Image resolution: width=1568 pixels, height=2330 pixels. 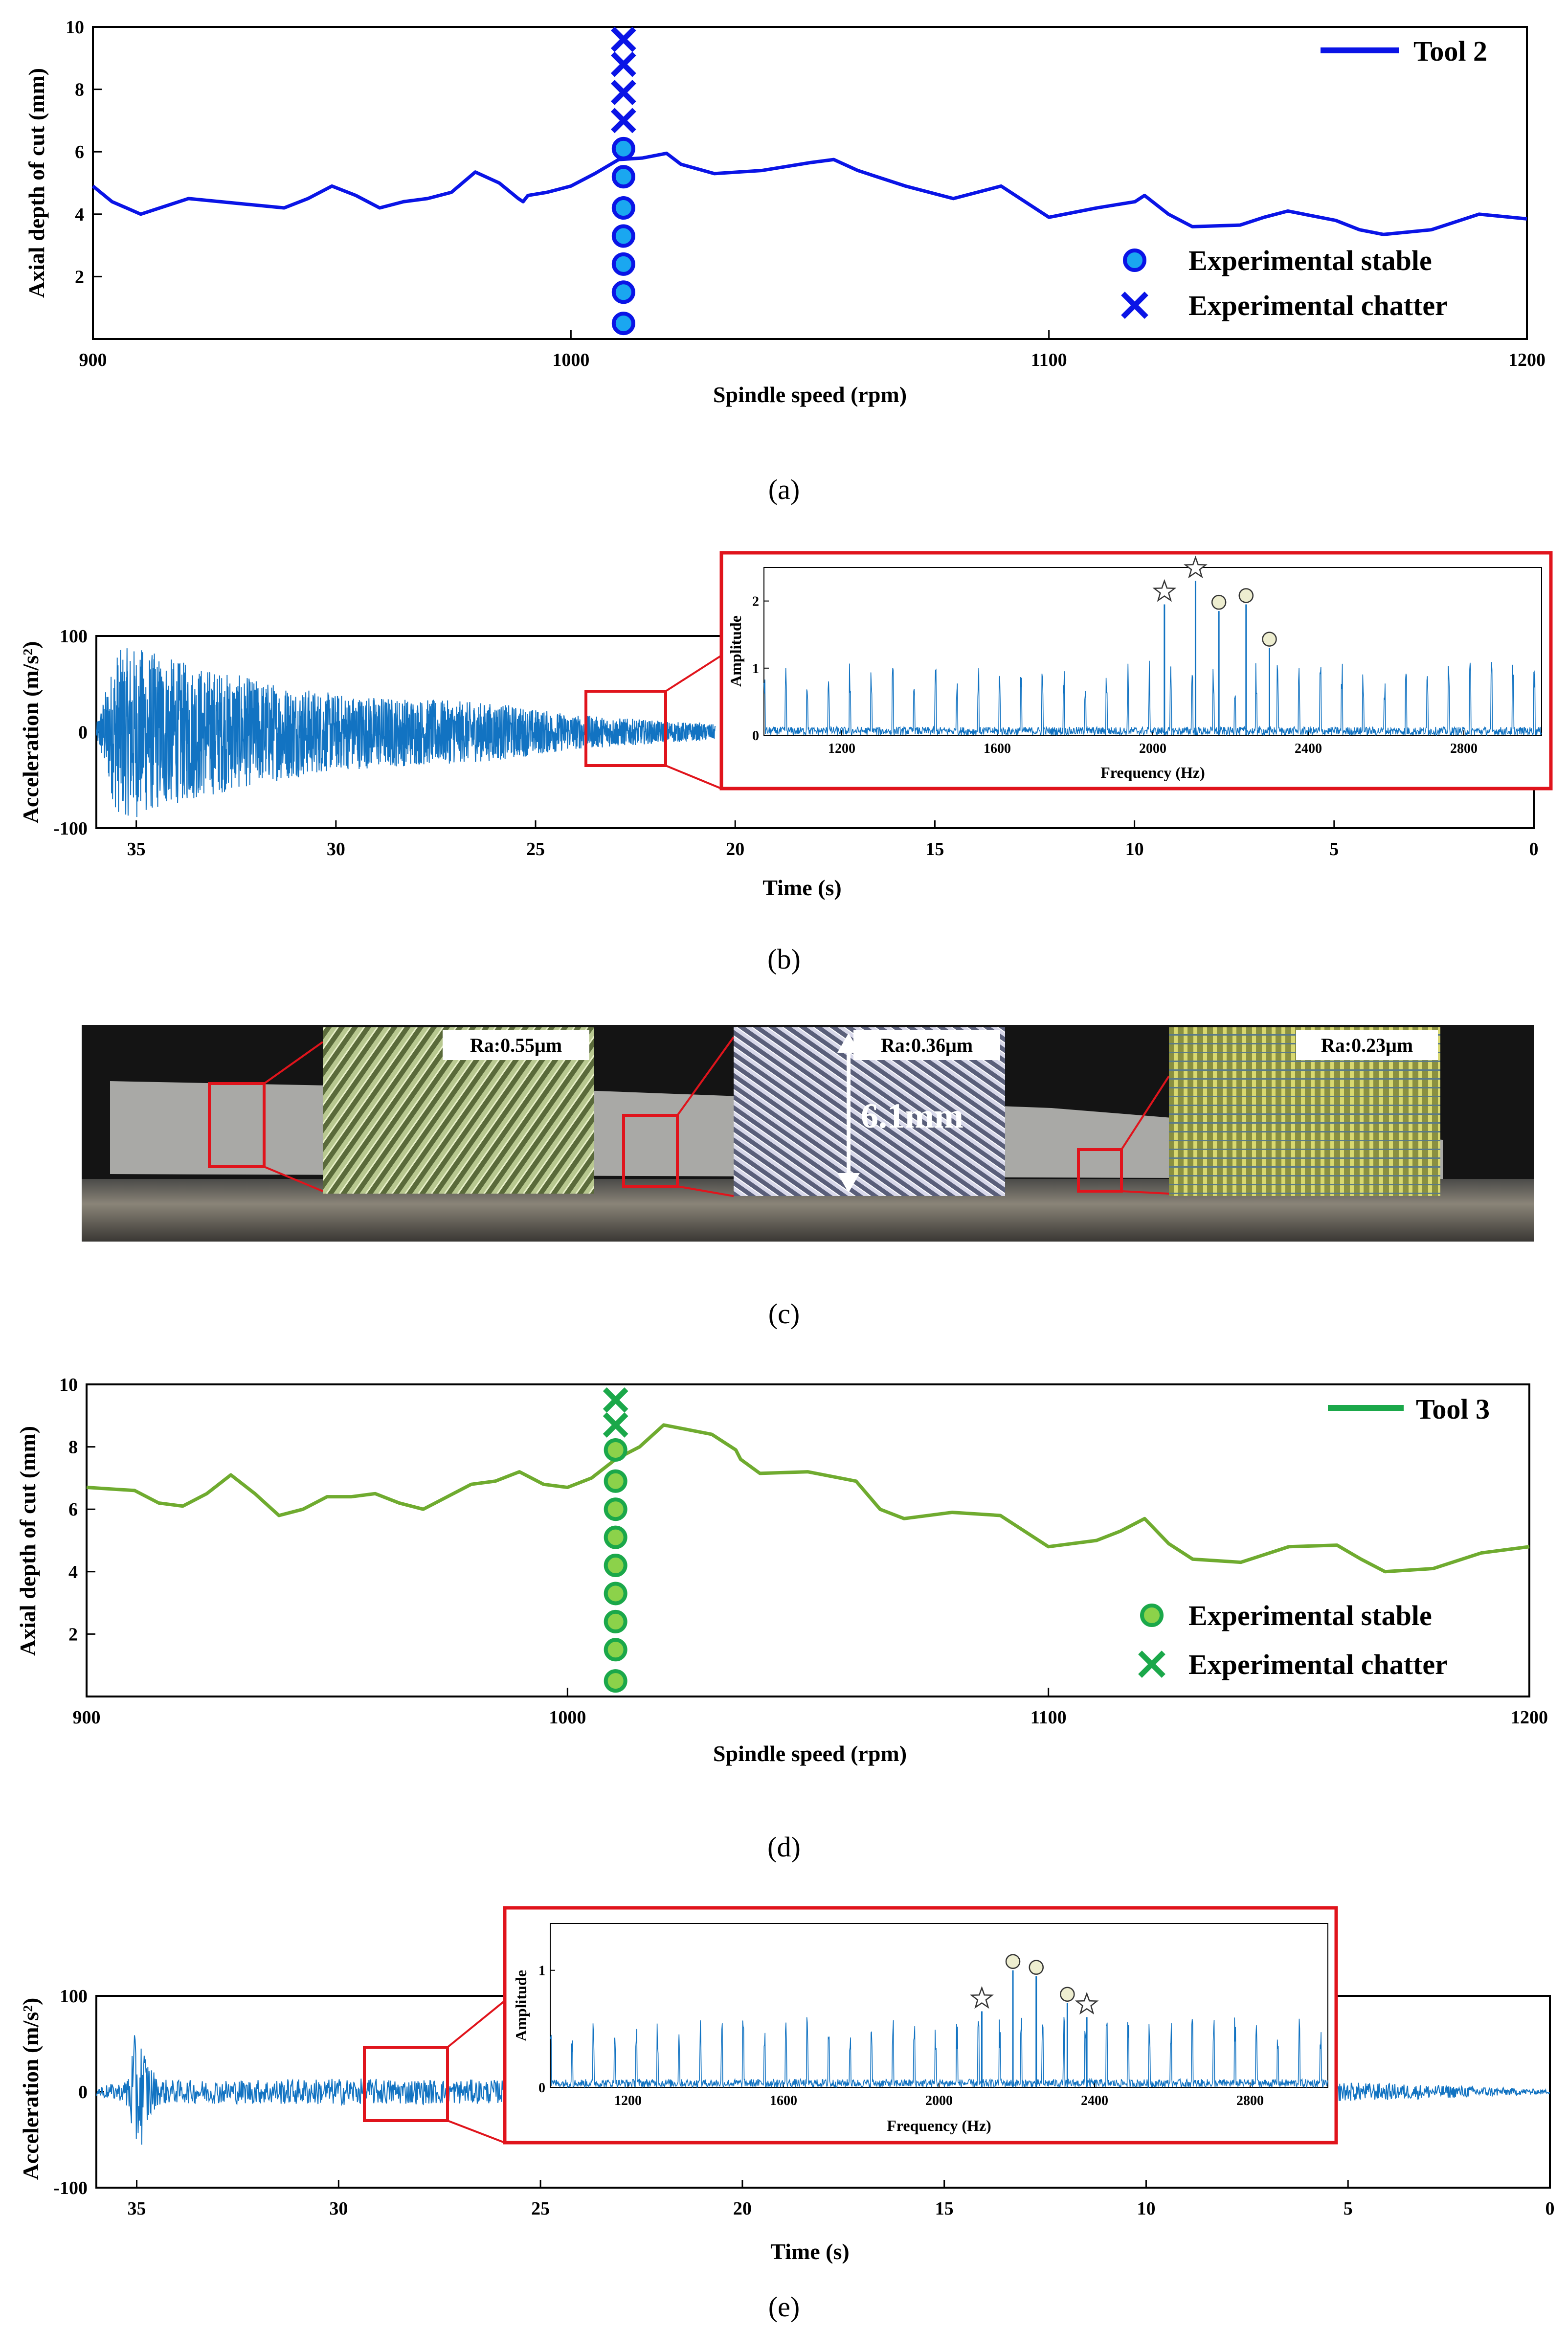 I want to click on x-tick-label: 20, so click(x=735, y=849).